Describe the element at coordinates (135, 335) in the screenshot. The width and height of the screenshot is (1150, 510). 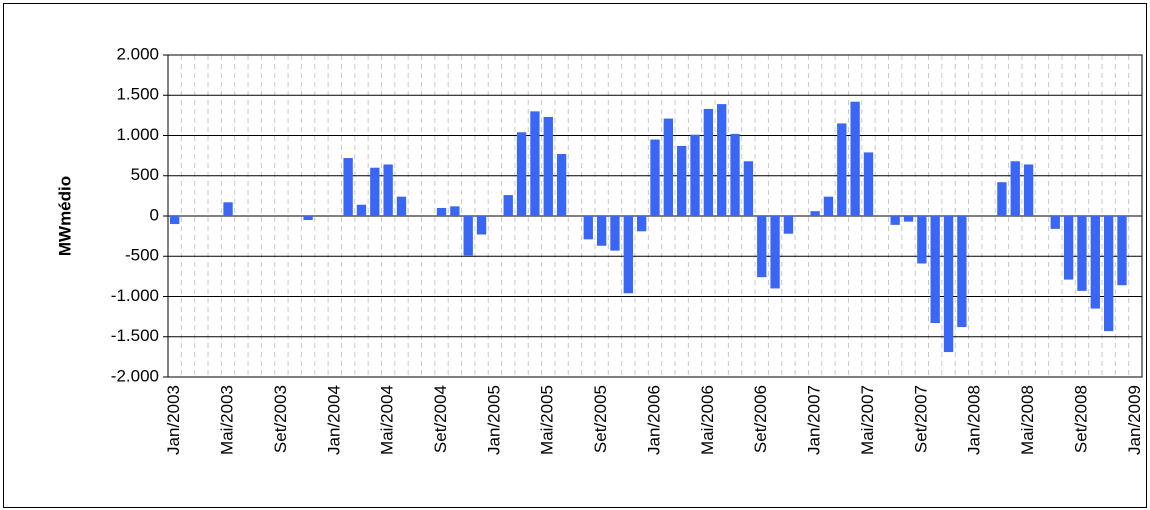
I see `y-tick-label: -1.500` at that location.